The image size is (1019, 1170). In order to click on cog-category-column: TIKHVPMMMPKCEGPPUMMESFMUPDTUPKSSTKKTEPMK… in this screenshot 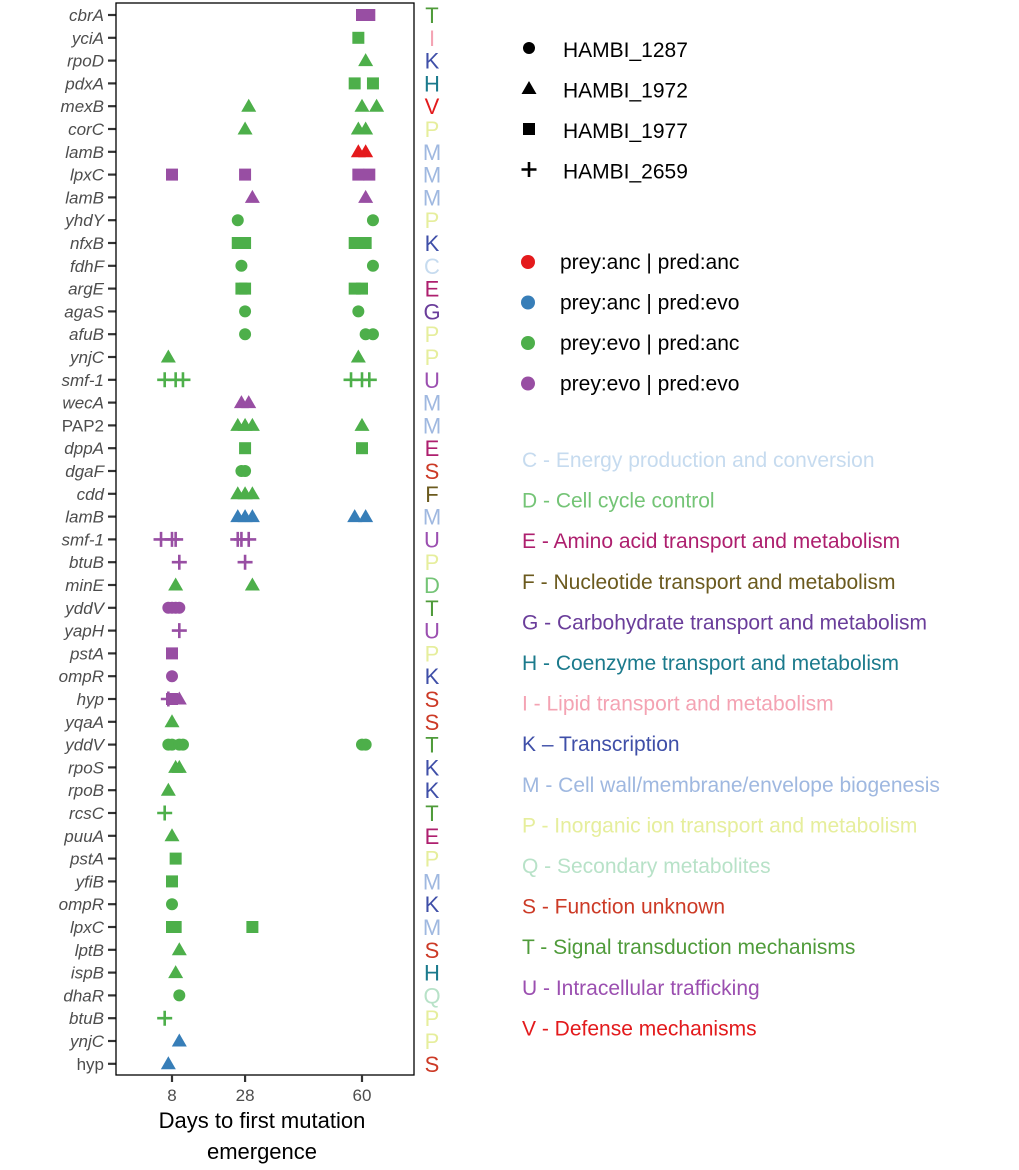, I will do `click(432, 540)`.